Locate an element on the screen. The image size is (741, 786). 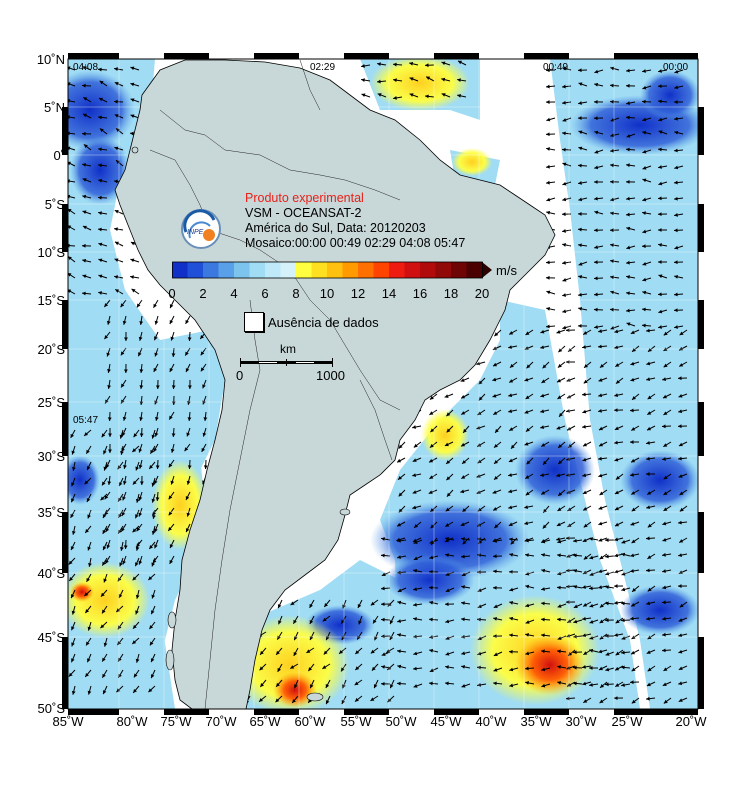
colorbar-tick-label: 20 is located at coordinates (482, 294).